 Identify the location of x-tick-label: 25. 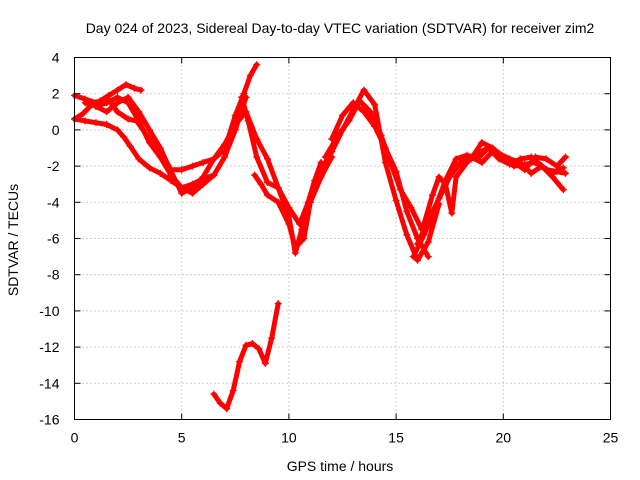
(611, 438).